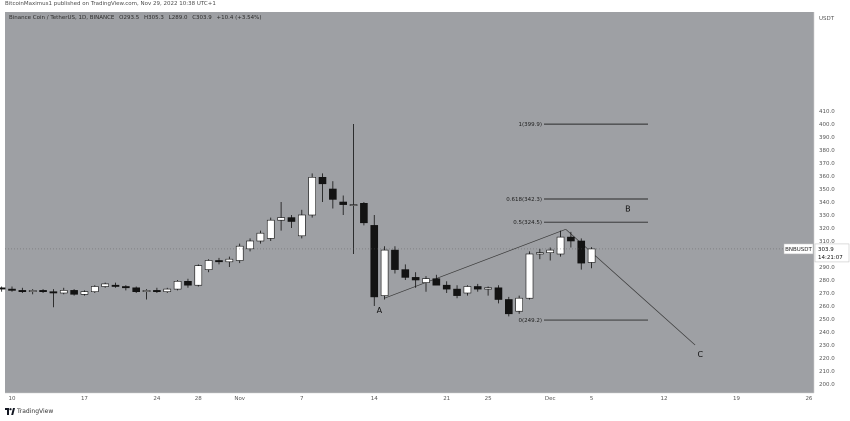 The width and height of the screenshot is (850, 421). What do you see at coordinates (827, 203) in the screenshot?
I see `price-tick-label: 340.0` at bounding box center [827, 203].